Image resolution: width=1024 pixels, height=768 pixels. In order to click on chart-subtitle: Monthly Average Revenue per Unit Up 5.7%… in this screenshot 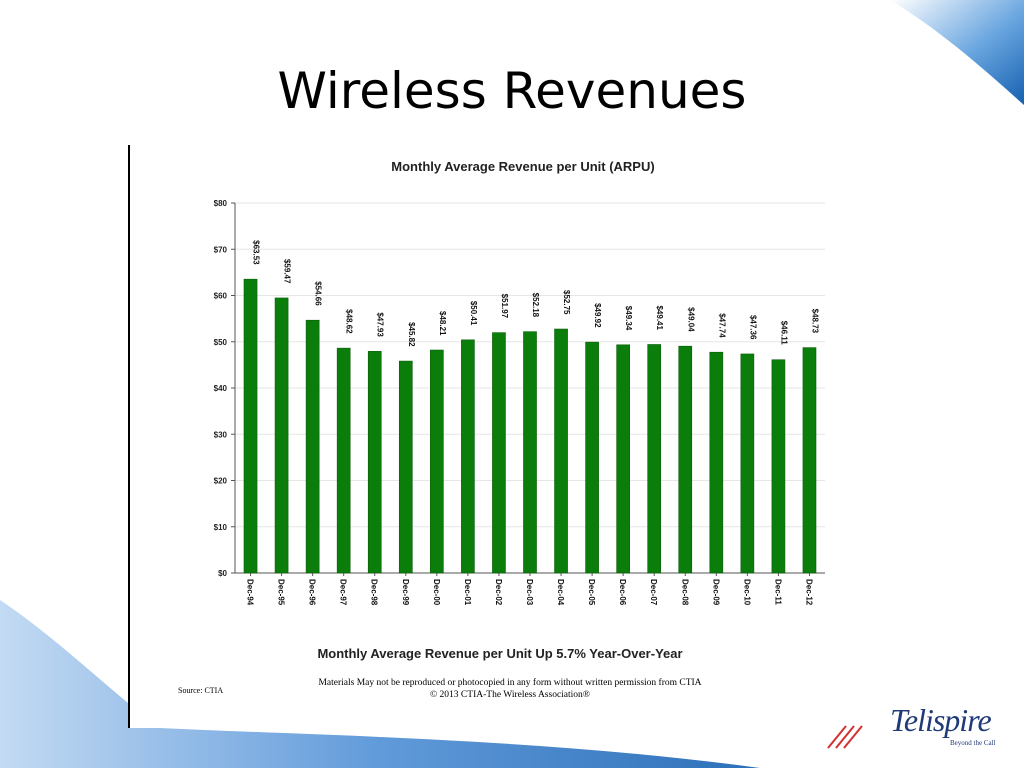, I will do `click(500, 653)`.